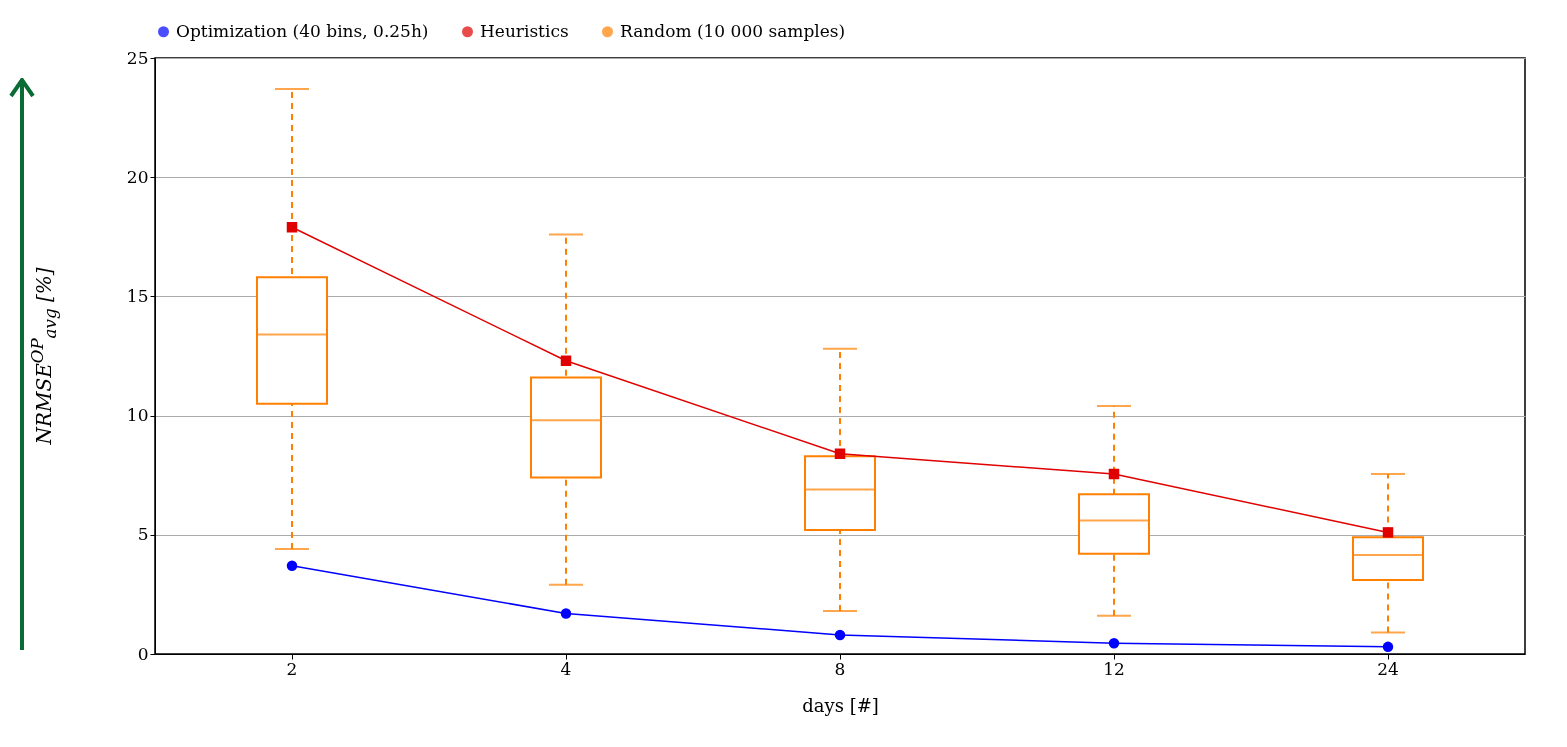  What do you see at coordinates (137, 57) in the screenshot?
I see `y-tick-label: 25` at bounding box center [137, 57].